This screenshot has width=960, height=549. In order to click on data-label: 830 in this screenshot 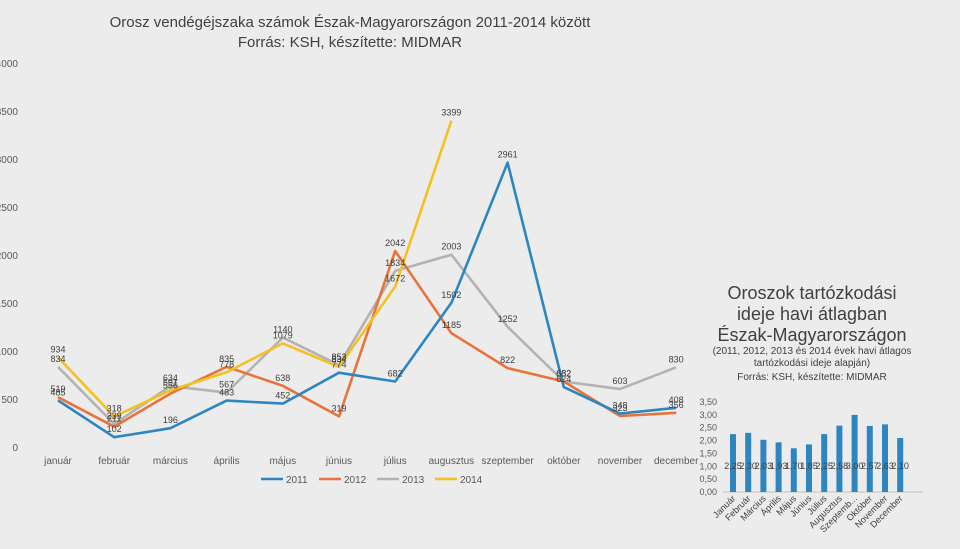, I will do `click(676, 359)`.